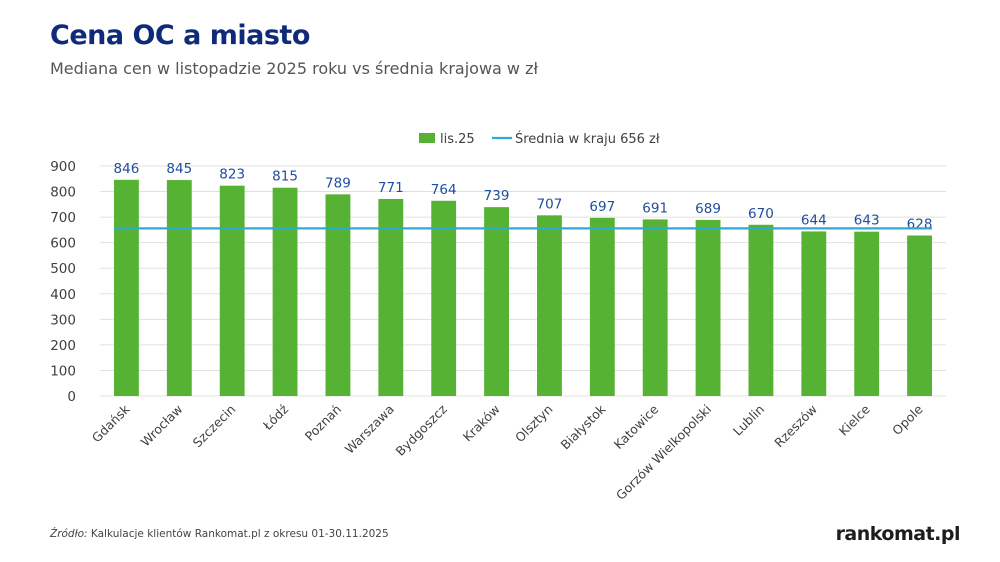 This screenshot has width=1000, height=562. Describe the element at coordinates (369, 429) in the screenshot. I see `x-tick-label: Warszawa` at that location.